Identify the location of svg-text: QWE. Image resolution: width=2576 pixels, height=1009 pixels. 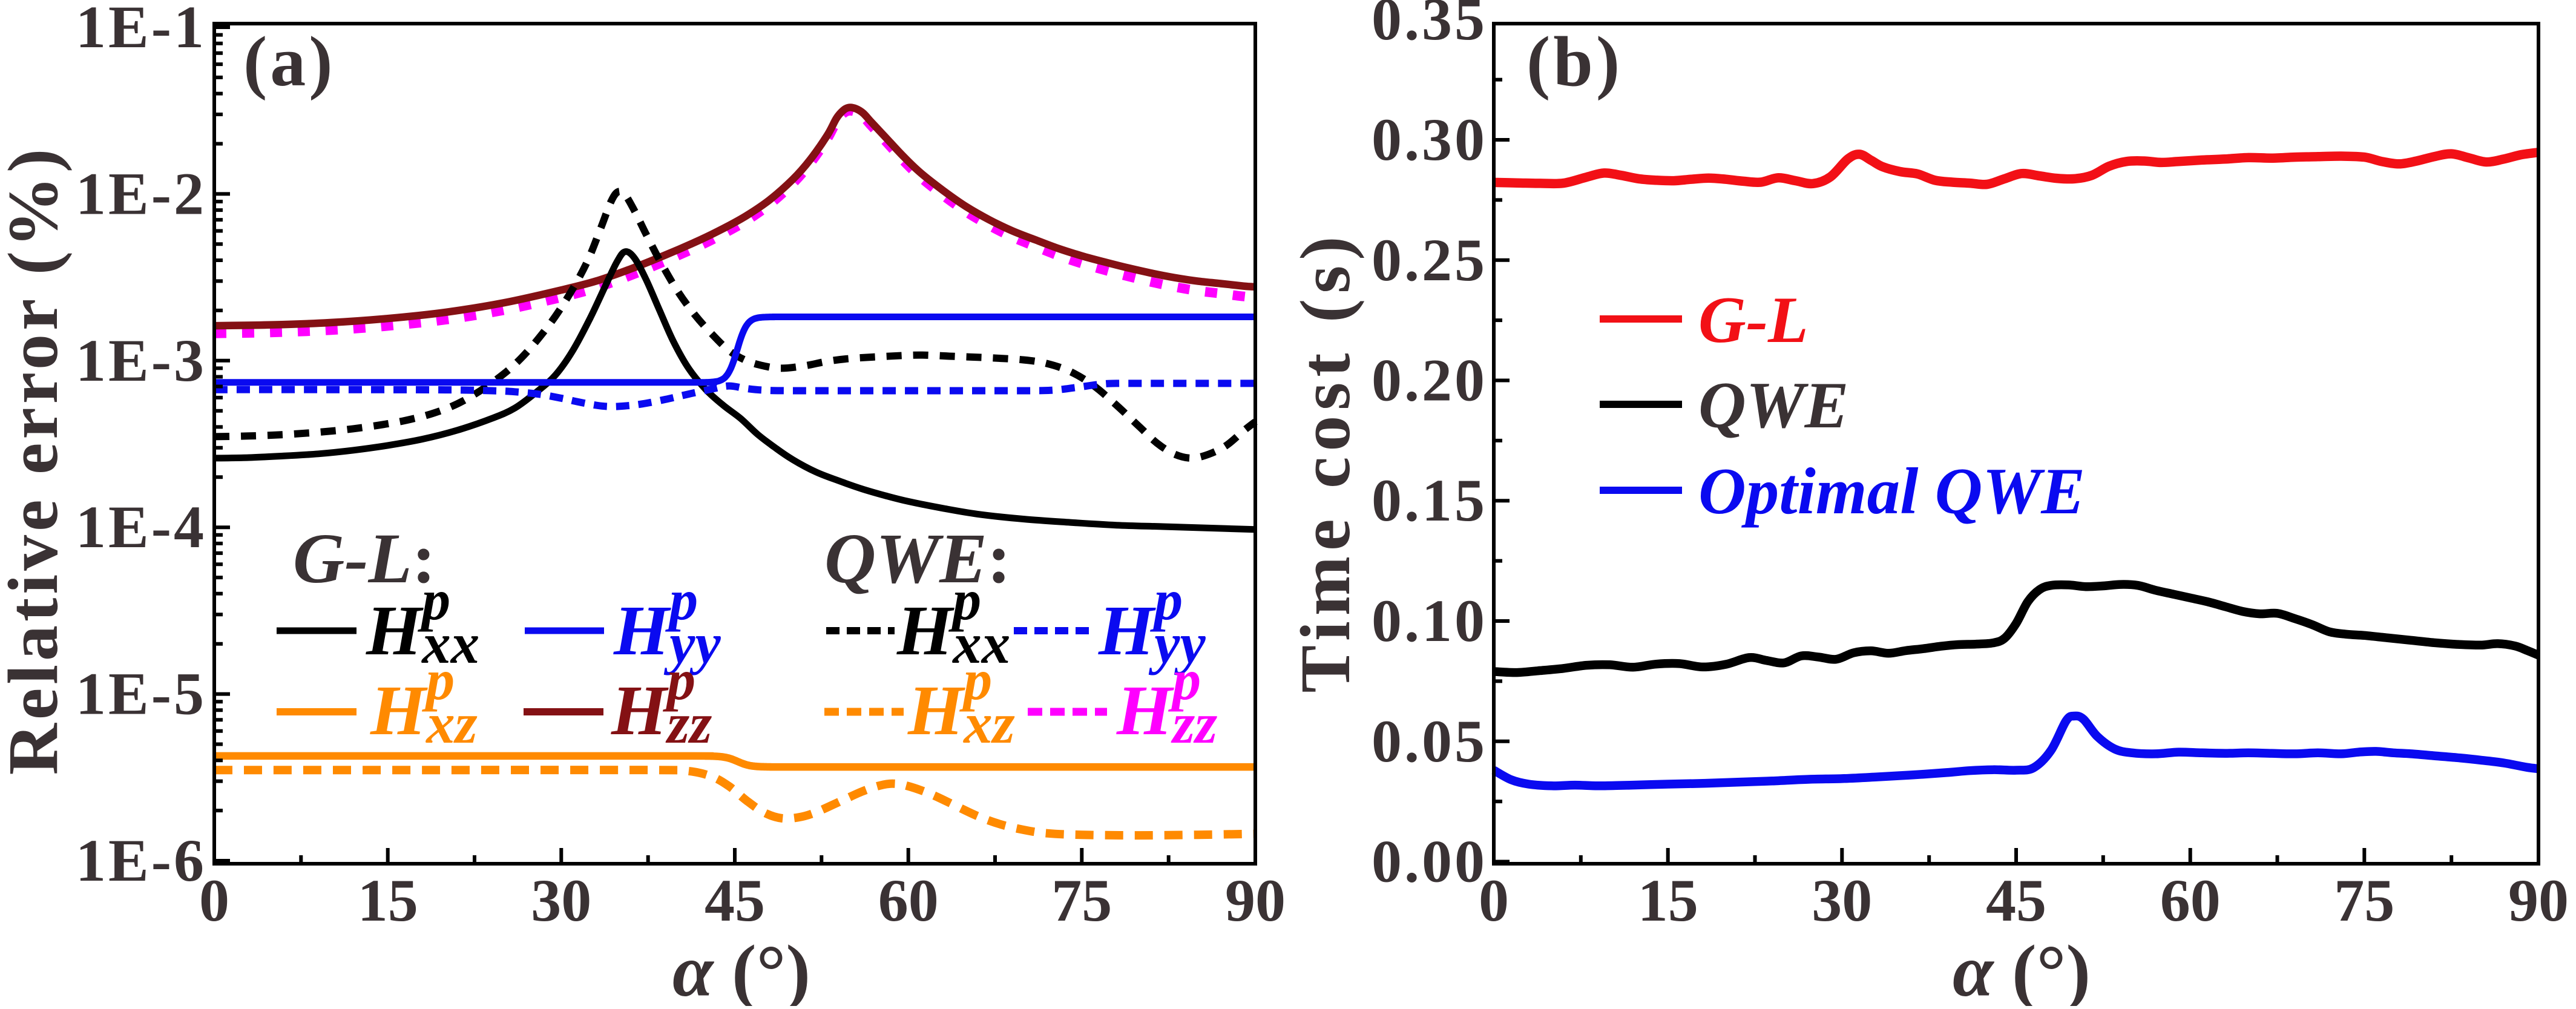
(1773, 405).